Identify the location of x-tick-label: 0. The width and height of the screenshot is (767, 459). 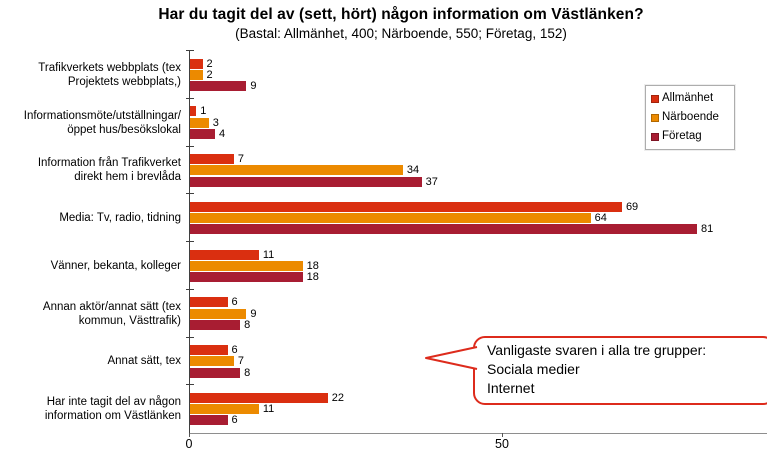
(189, 444).